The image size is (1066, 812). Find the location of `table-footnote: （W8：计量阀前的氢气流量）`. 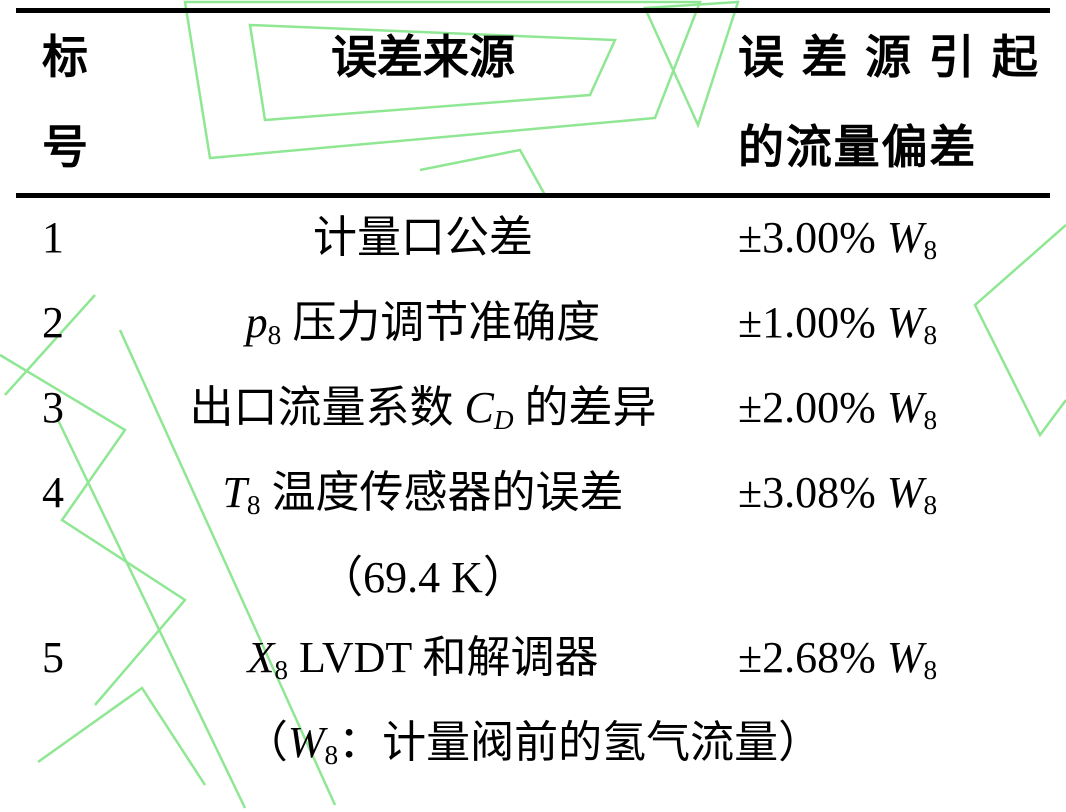

table-footnote: （W8：计量阀前的氢气流量） is located at coordinates (533, 745).